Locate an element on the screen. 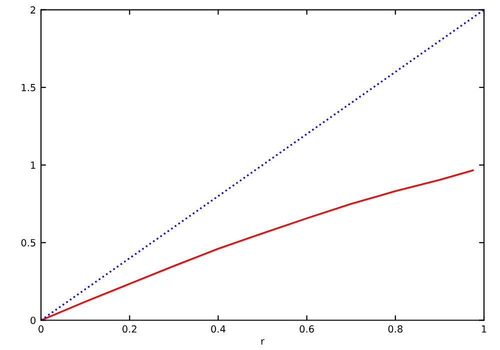 The height and width of the screenshot is (350, 500). y-tick-label: 0.5 is located at coordinates (28, 242).